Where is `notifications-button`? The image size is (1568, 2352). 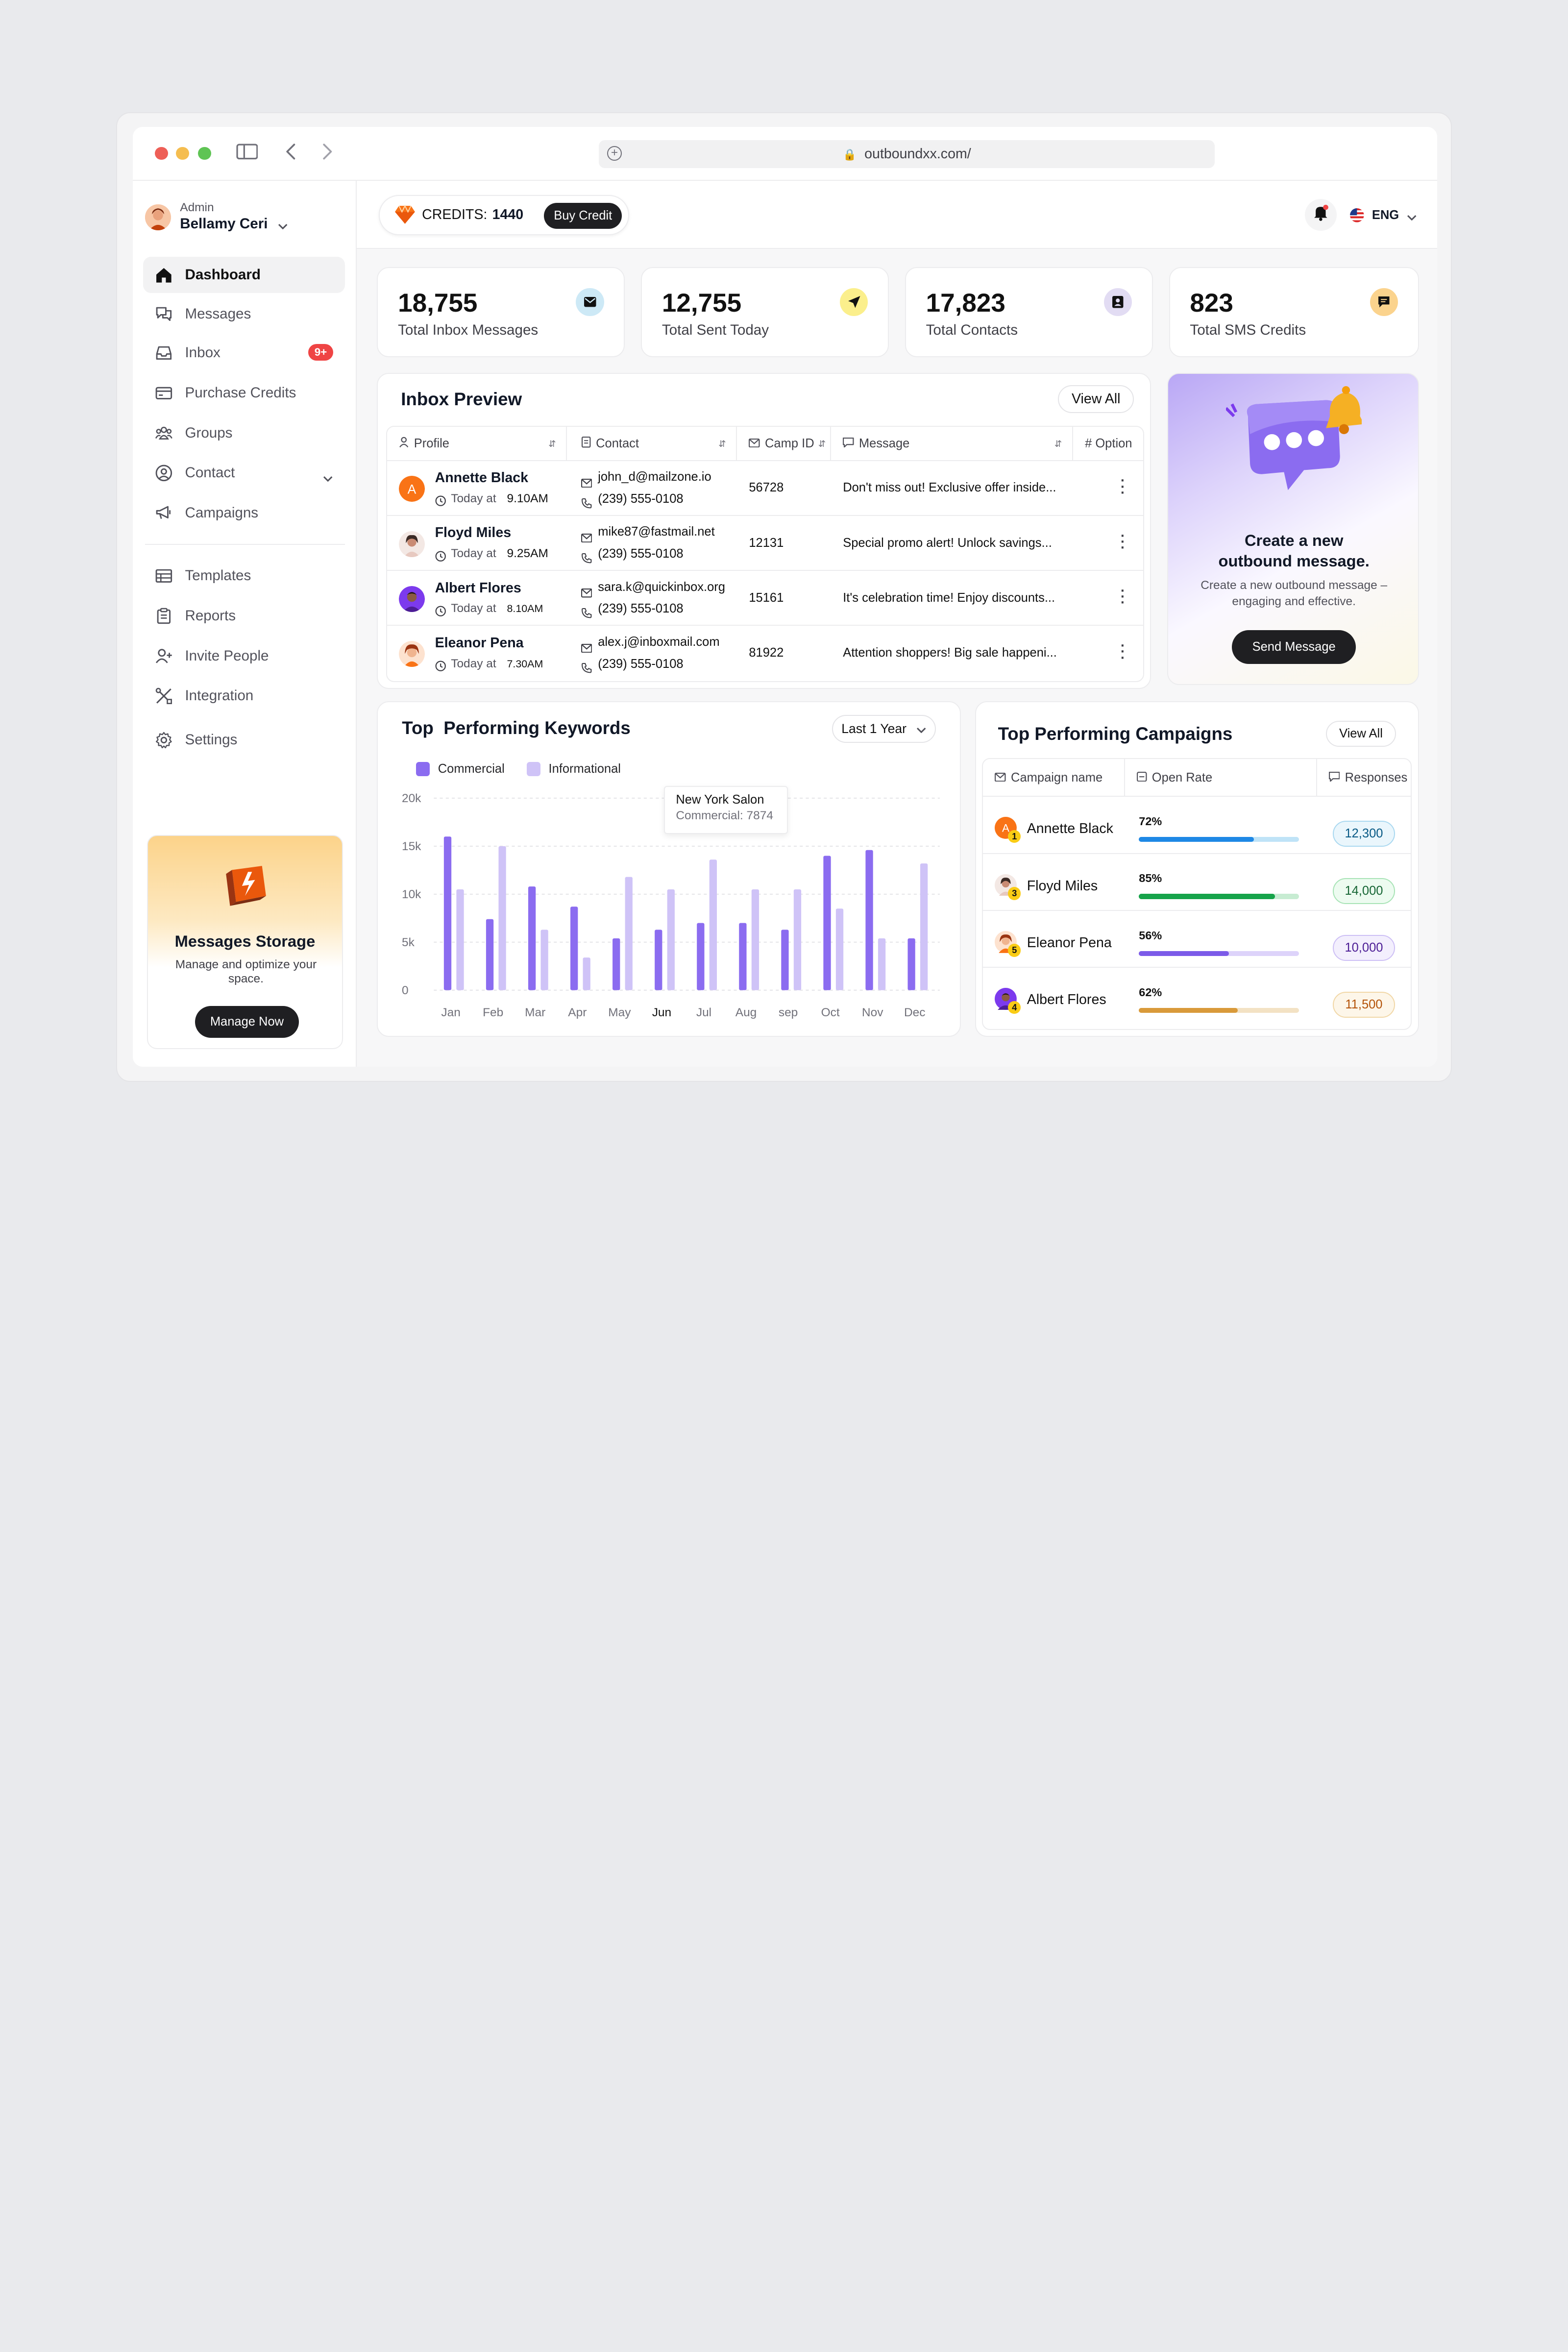
notifications-button is located at coordinates (1321, 215).